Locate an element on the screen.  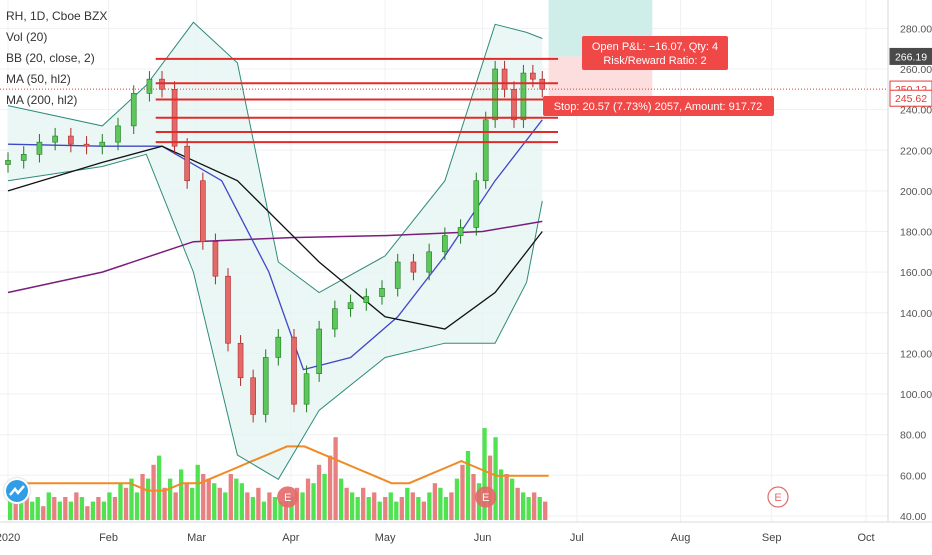
y-tick-label: 280.00 is located at coordinates (916, 29).